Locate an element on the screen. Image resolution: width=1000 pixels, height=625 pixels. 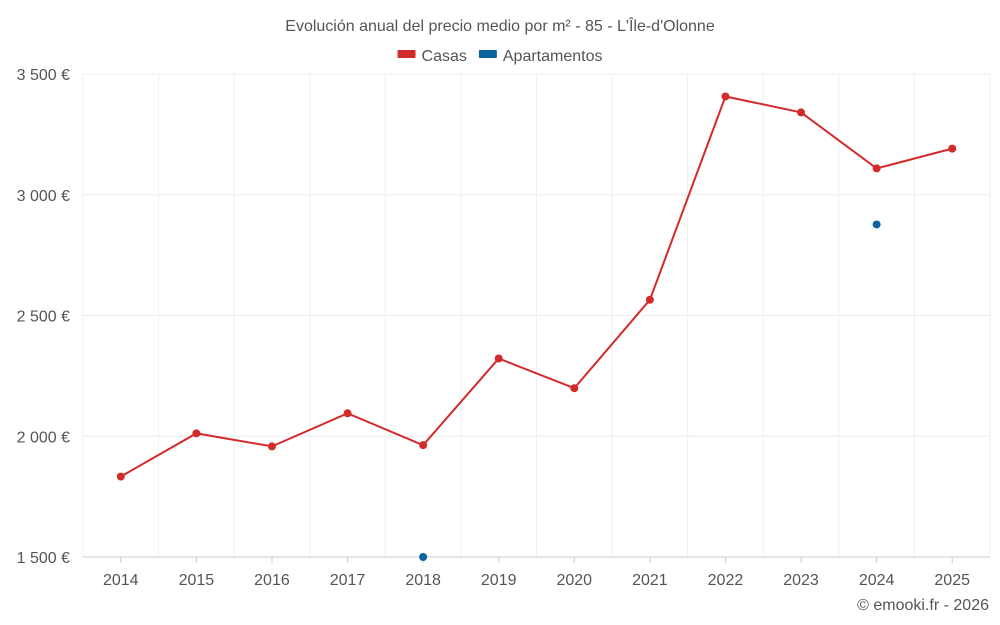
legend: Casas Apartamentos is located at coordinates (500, 56).